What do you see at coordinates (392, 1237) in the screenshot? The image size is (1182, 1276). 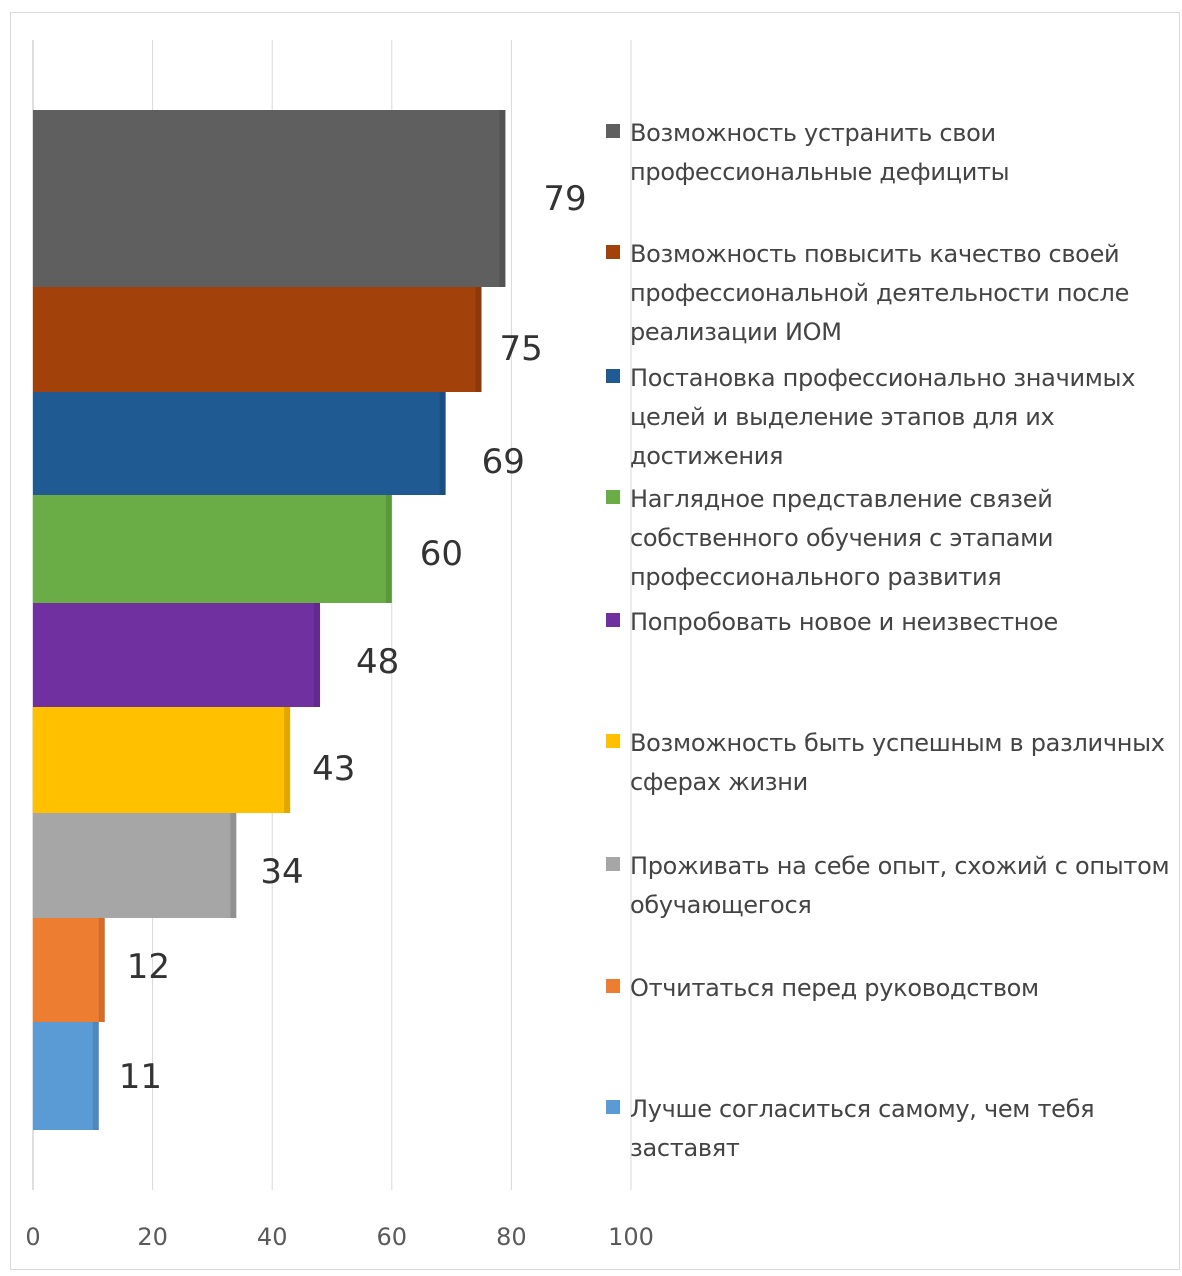 I see `x-tick-60: 60` at bounding box center [392, 1237].